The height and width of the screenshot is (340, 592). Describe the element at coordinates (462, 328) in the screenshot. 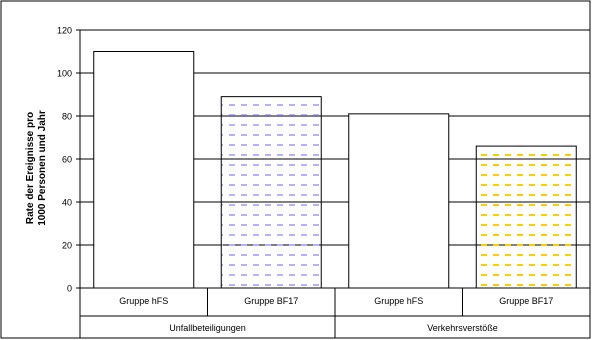

I see `group-label: Verkehrsverstöße` at that location.